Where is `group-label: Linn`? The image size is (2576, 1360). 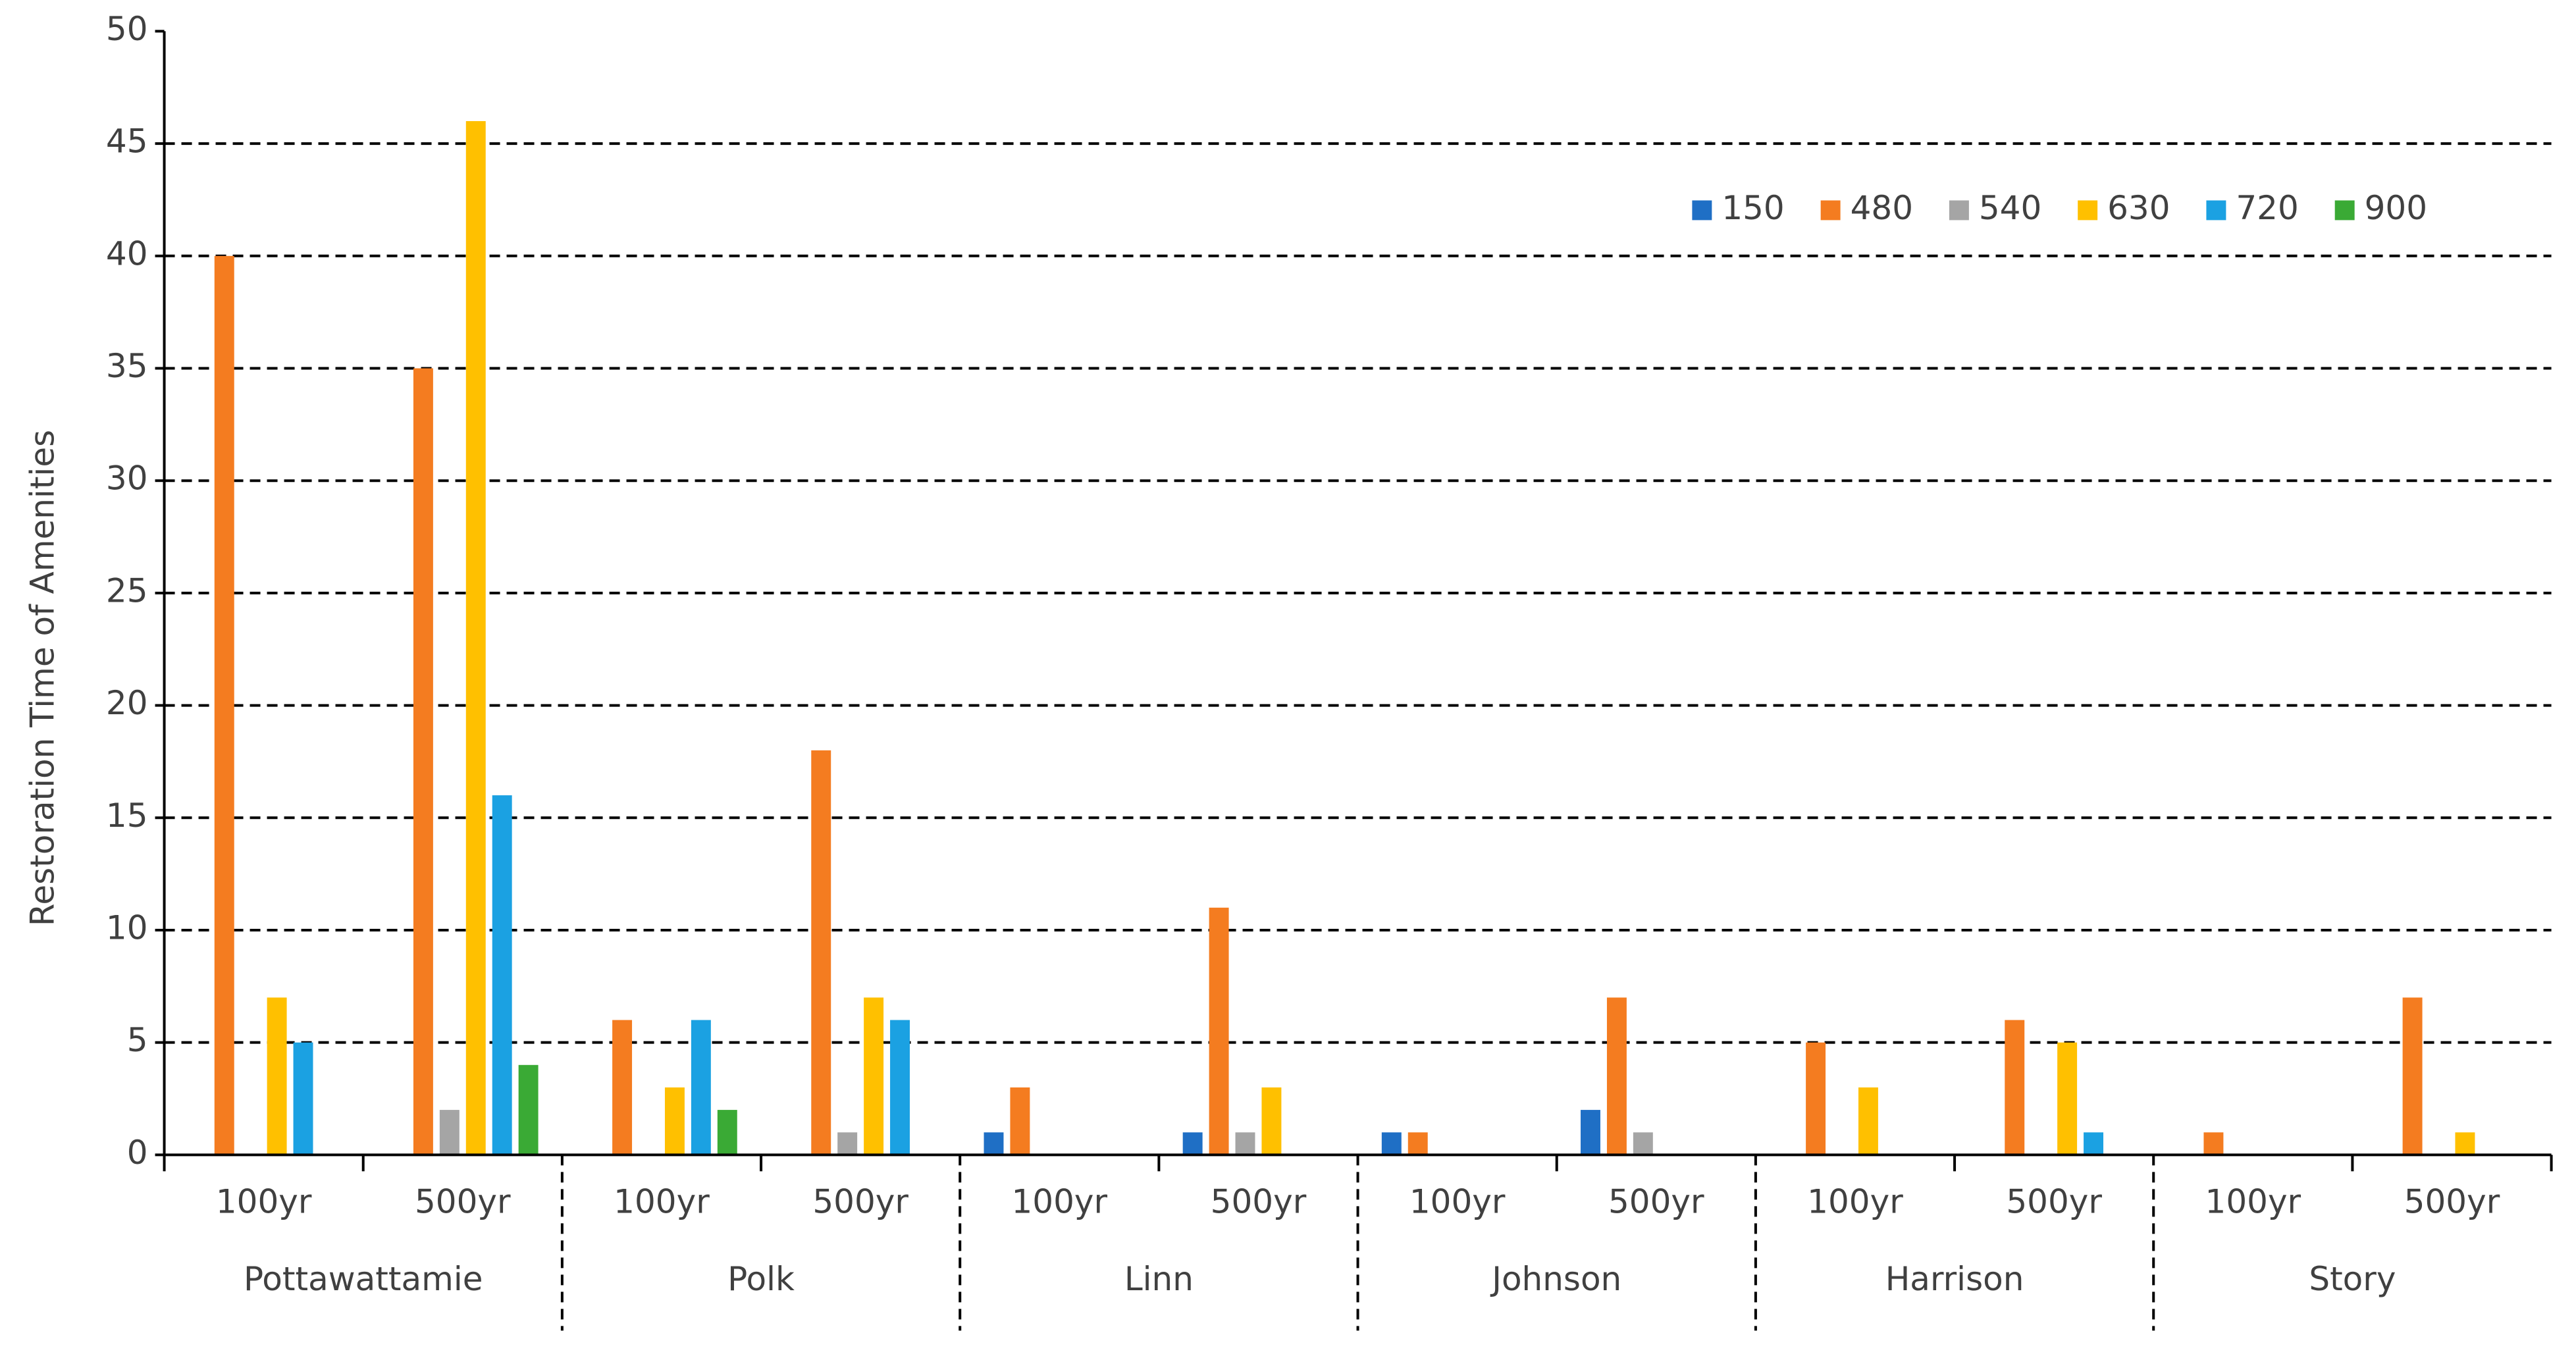 group-label: Linn is located at coordinates (1159, 1279).